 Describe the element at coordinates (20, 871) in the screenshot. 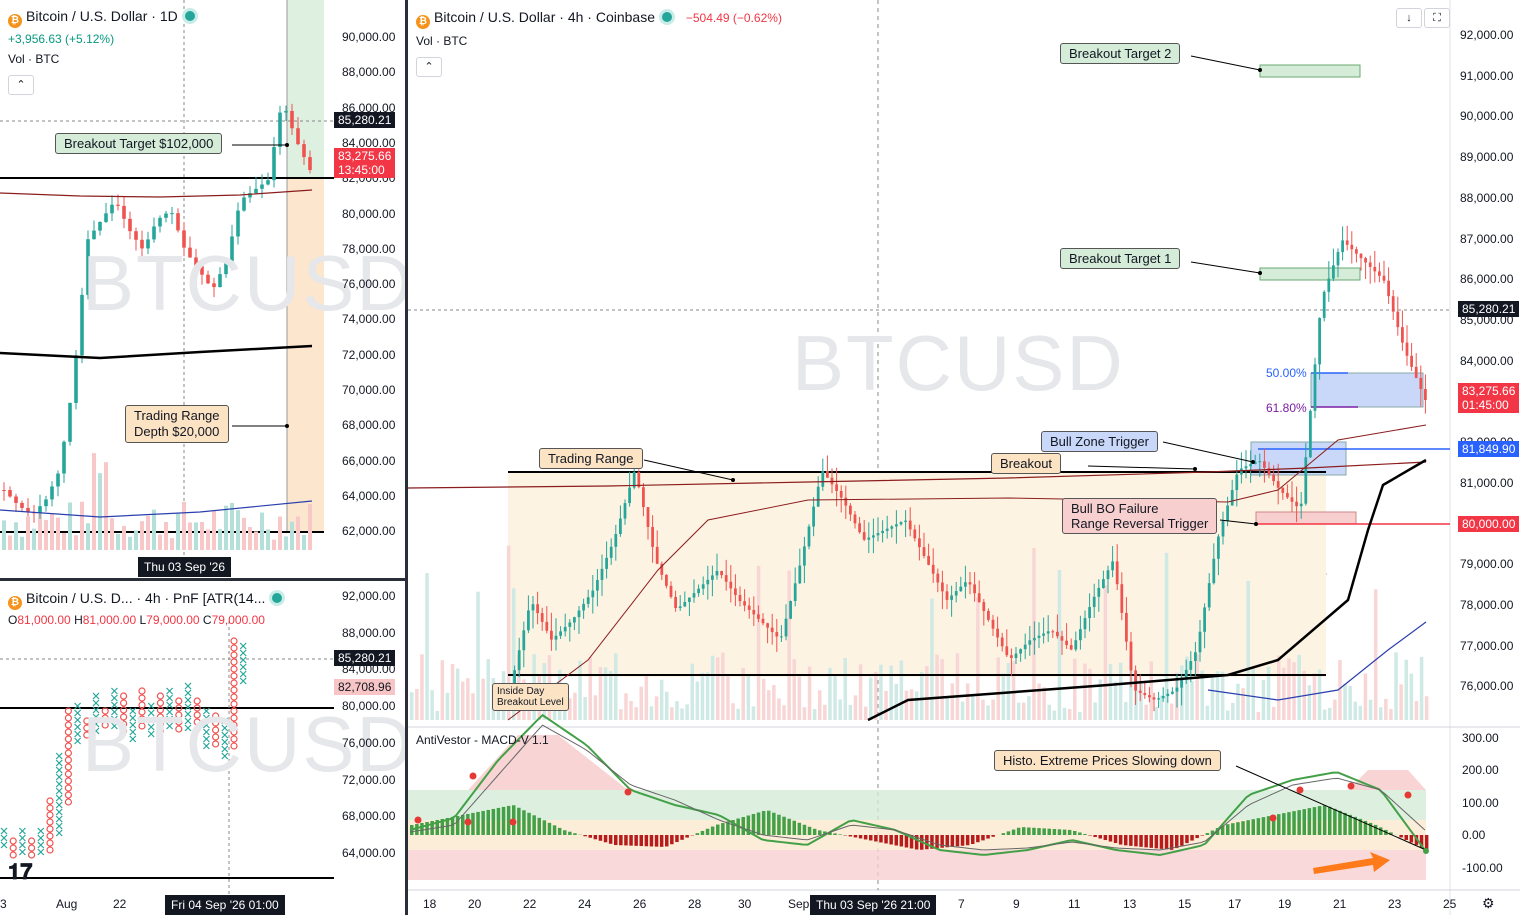

I see `tradingview-logo: 𝟏𝟕` at that location.